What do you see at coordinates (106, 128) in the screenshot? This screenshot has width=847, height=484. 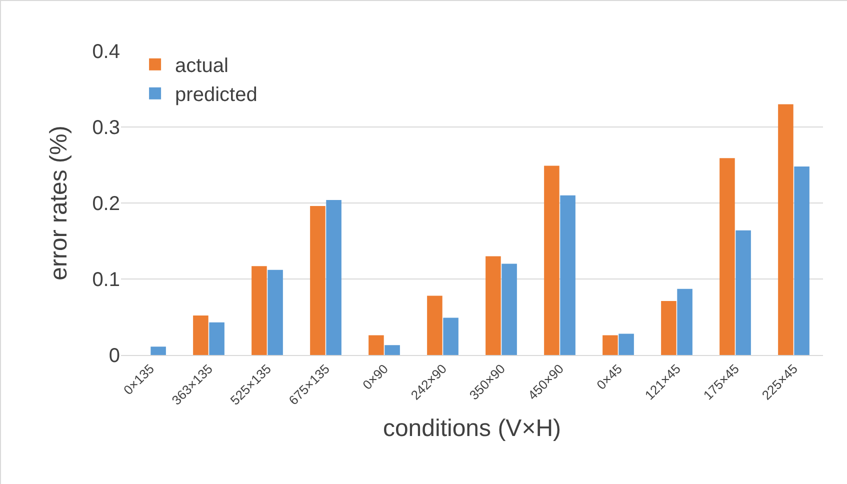 I see `y-tick-label: 0.3` at bounding box center [106, 128].